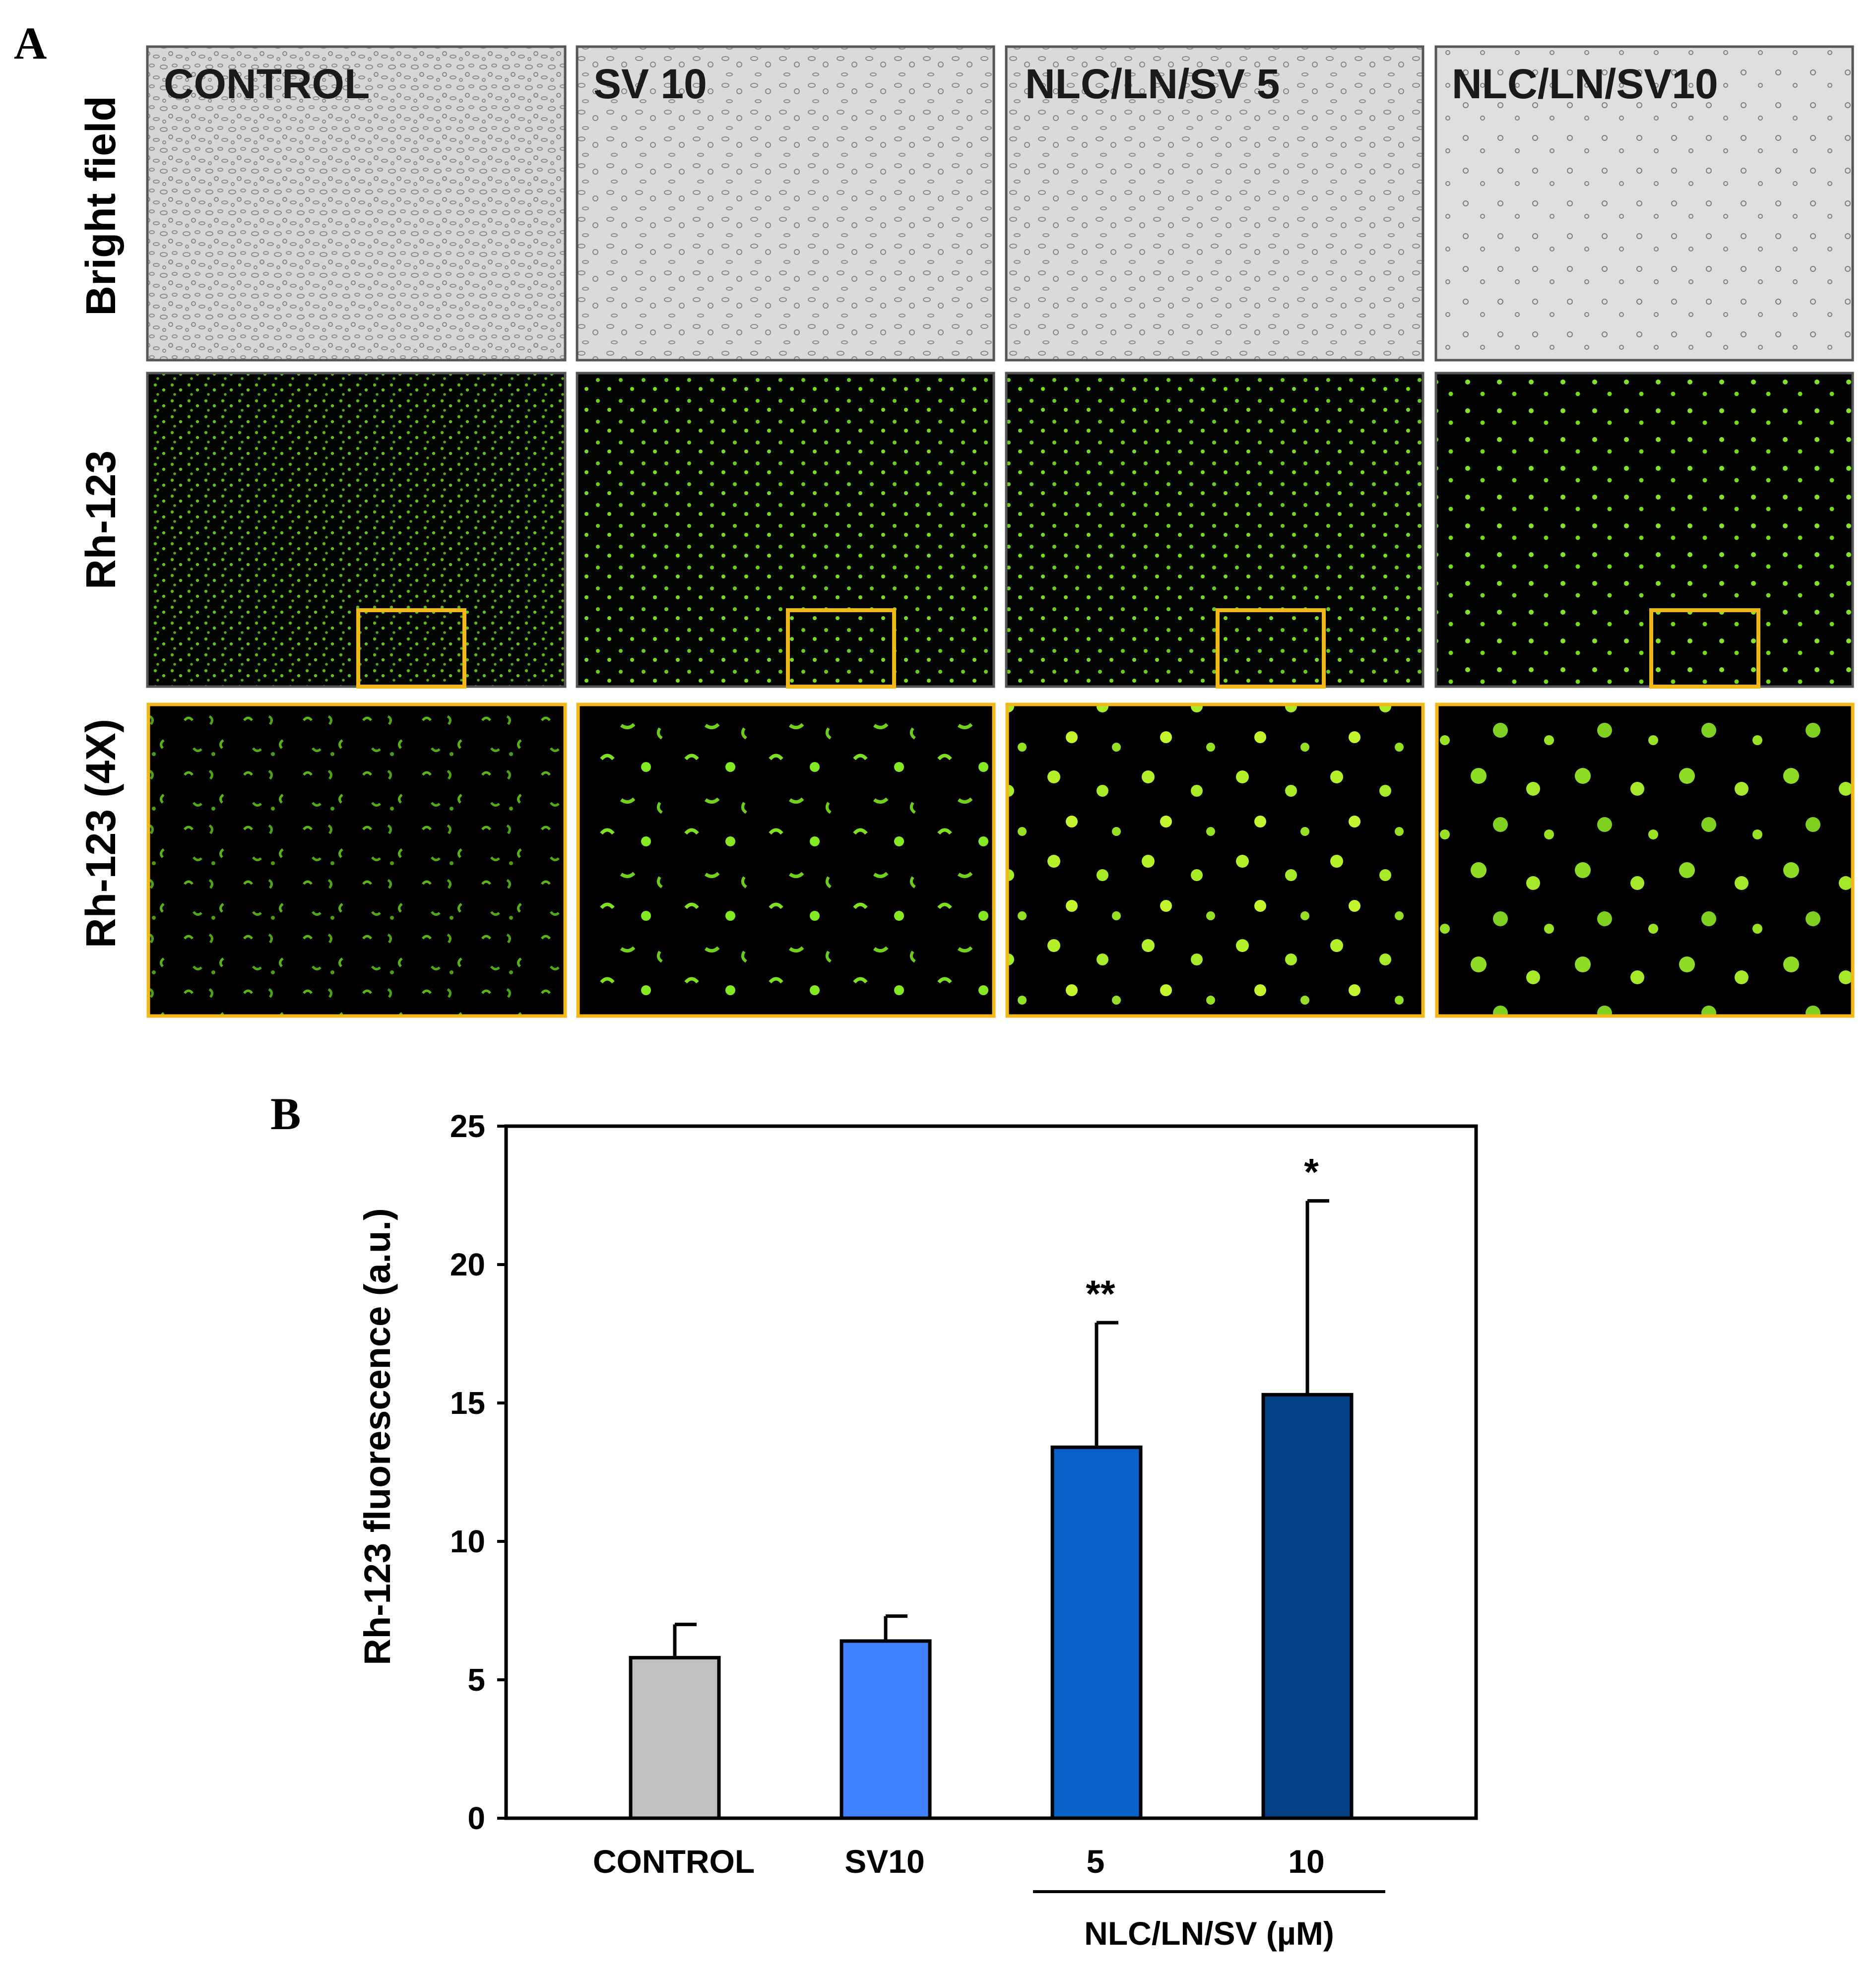  Describe the element at coordinates (1000, 530) in the screenshot. I see `fluorescence-row` at that location.